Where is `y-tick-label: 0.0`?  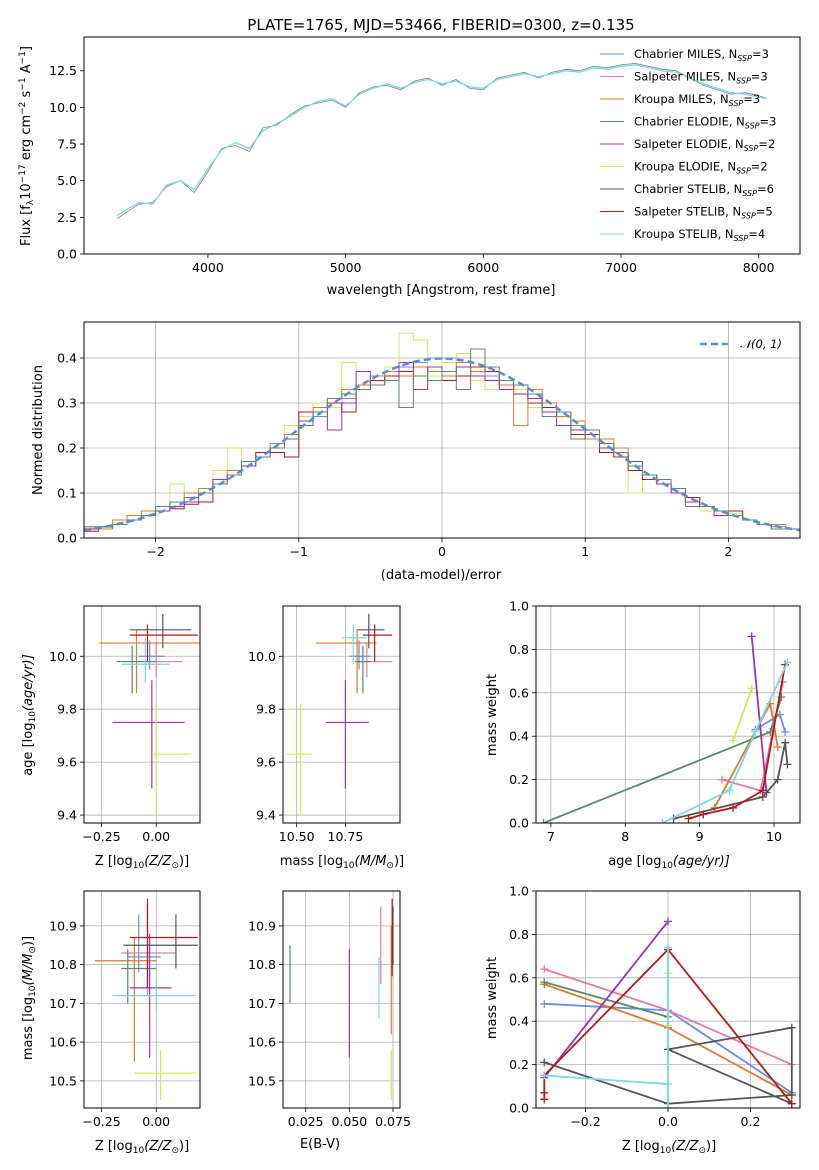
y-tick-label: 0.0 is located at coordinates (67, 254).